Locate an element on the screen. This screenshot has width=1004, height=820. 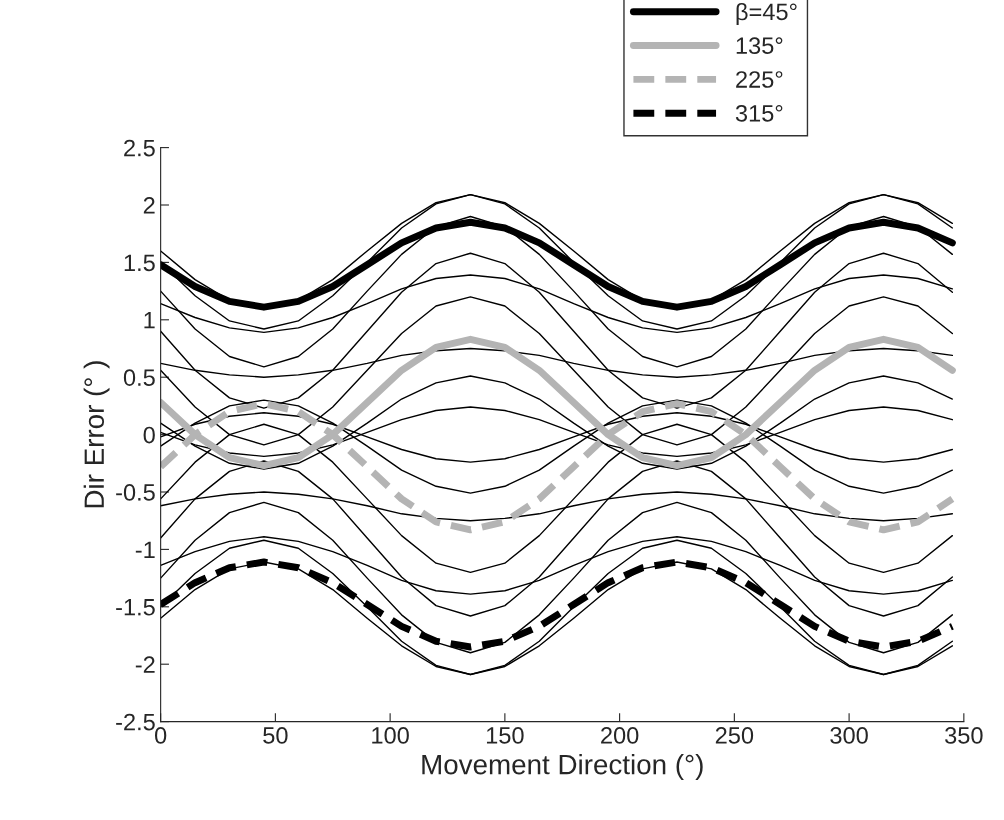
x-tick-label: 250 is located at coordinates (734, 735).